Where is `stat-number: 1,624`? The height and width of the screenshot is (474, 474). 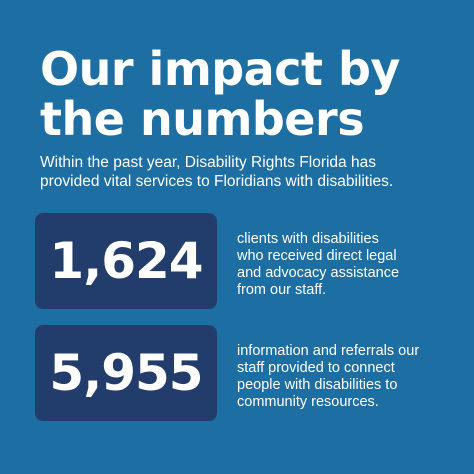
stat-number: 1,624 is located at coordinates (126, 261).